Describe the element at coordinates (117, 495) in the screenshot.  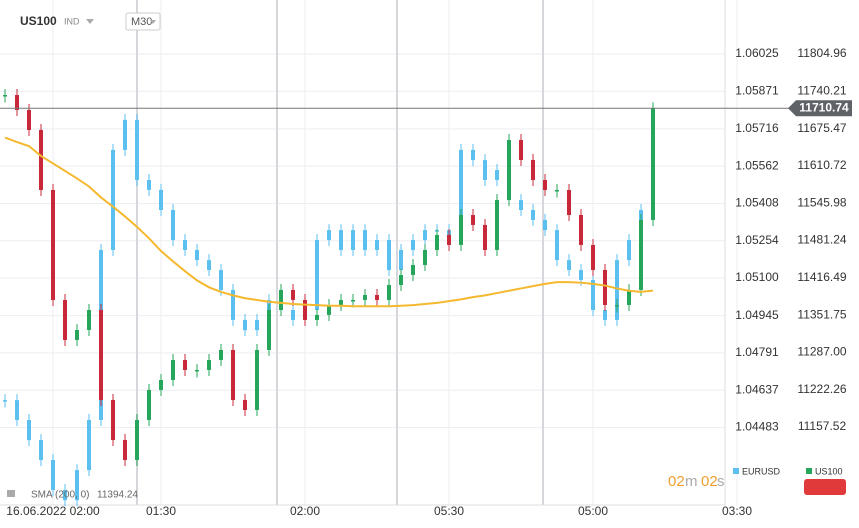
I see `indicator-value: 11394.24` at that location.